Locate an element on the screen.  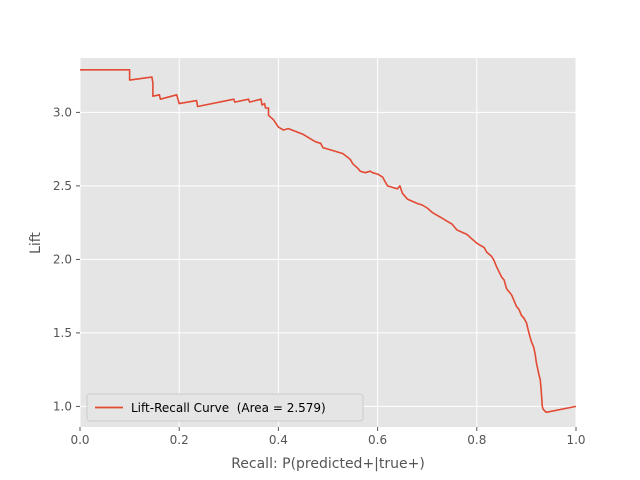
y-tick-label: 2.5 is located at coordinates (62, 186).